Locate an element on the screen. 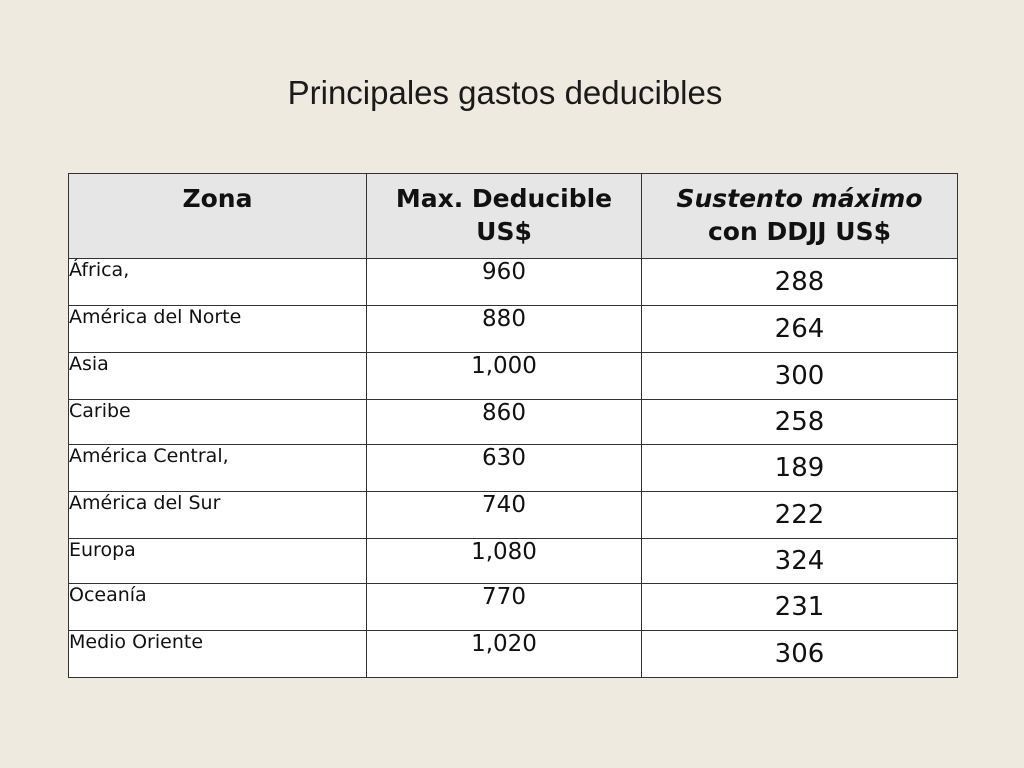 The image size is (1024, 768). header-sust-line2: con DDJJ US$ is located at coordinates (799, 231).